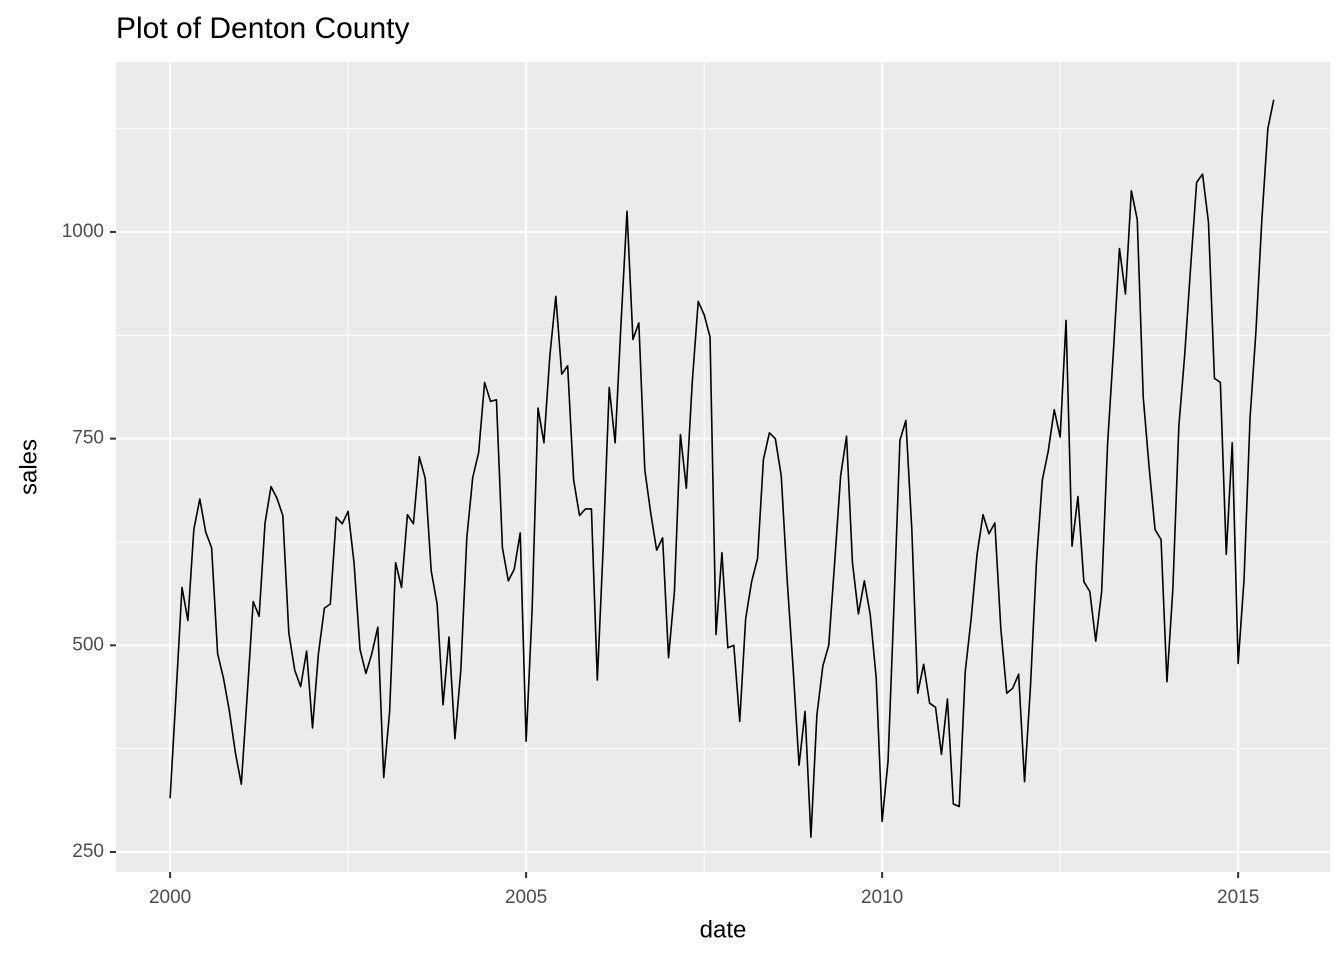  Describe the element at coordinates (723, 929) in the screenshot. I see `x-axis-title: date` at that location.